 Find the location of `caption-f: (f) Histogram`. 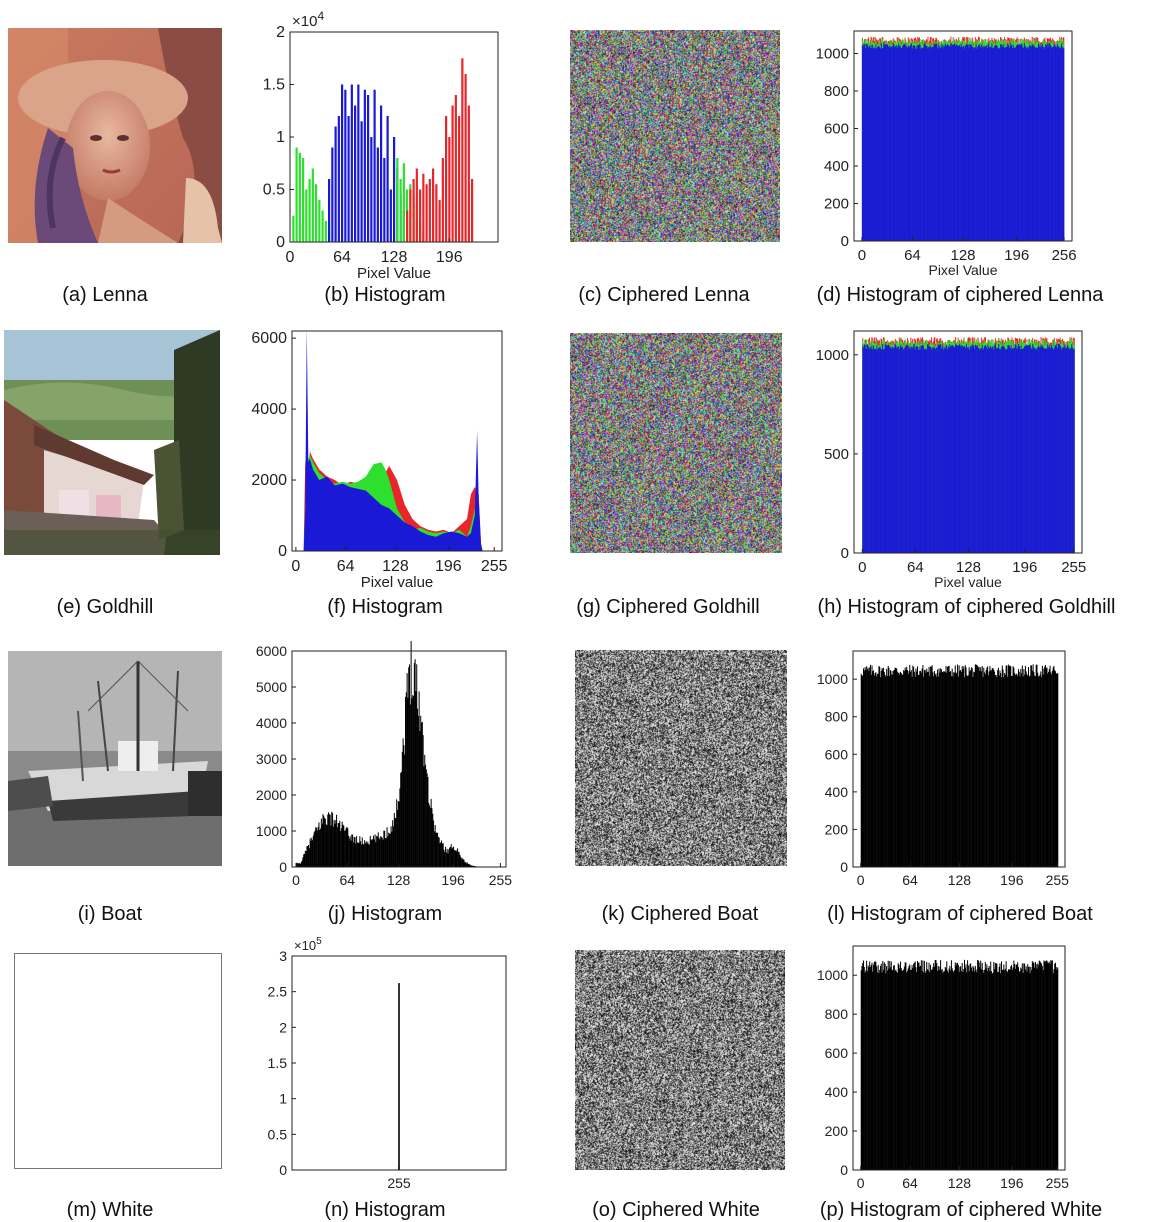

caption-f: (f) Histogram is located at coordinates (385, 607).